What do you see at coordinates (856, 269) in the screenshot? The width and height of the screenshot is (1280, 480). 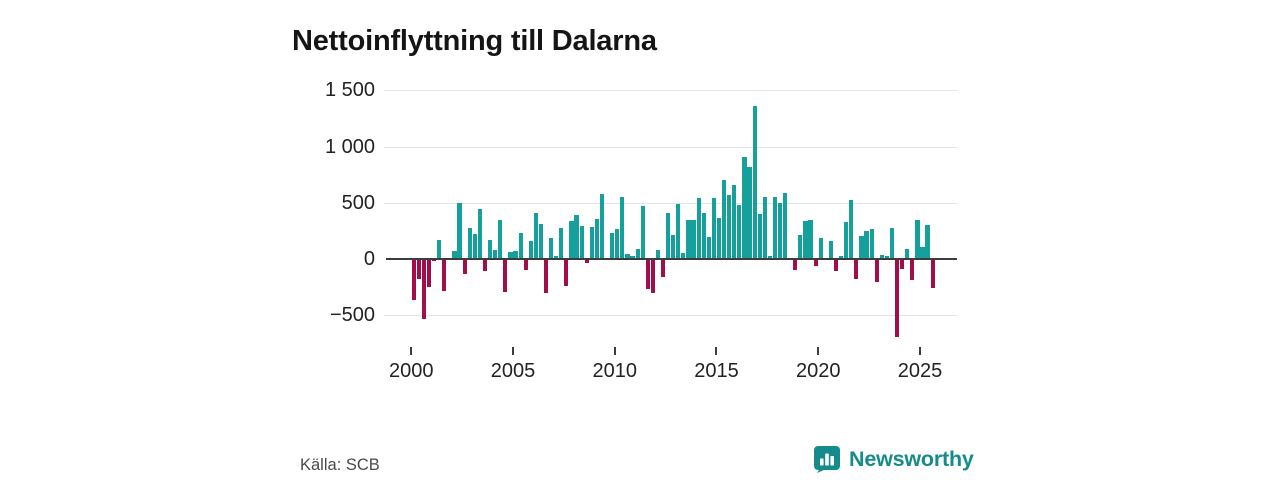 I see `bar-2021-Q4` at bounding box center [856, 269].